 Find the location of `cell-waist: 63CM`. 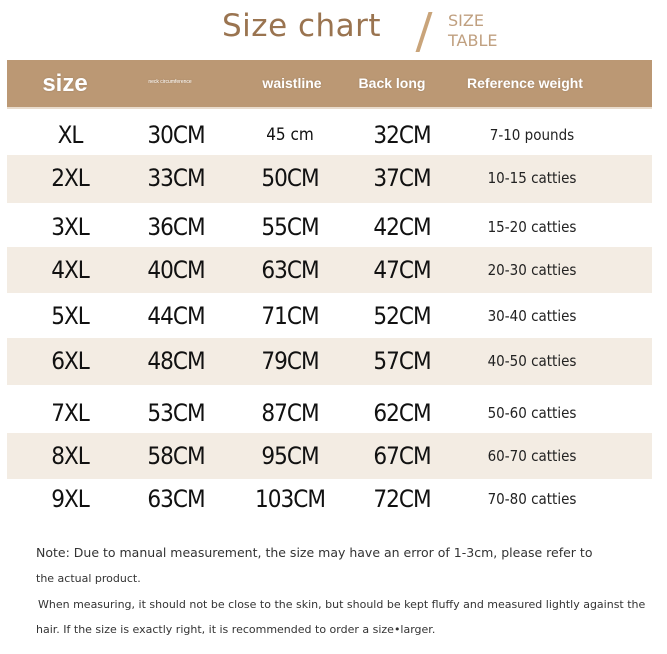

cell-waist: 63CM is located at coordinates (290, 270).